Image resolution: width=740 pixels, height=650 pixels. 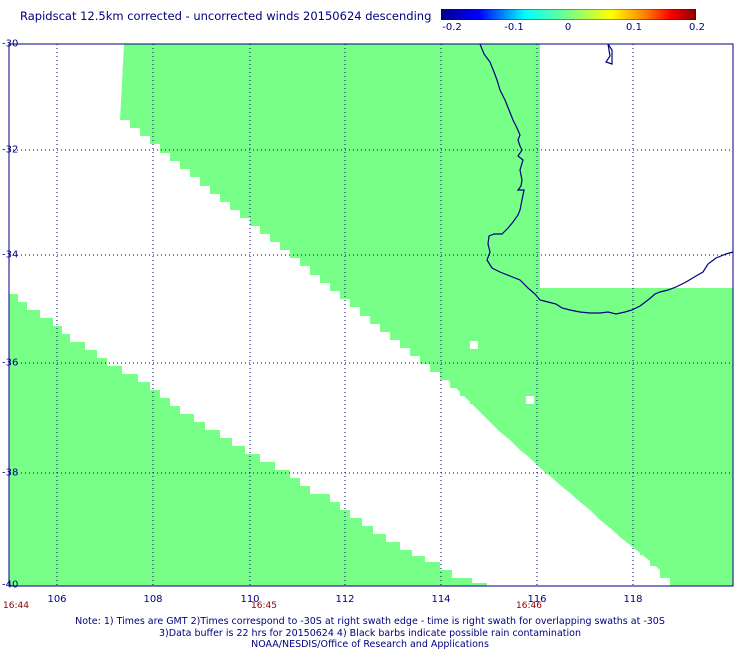 I want to click on colorbar-tick: 0.2, so click(x=697, y=27).